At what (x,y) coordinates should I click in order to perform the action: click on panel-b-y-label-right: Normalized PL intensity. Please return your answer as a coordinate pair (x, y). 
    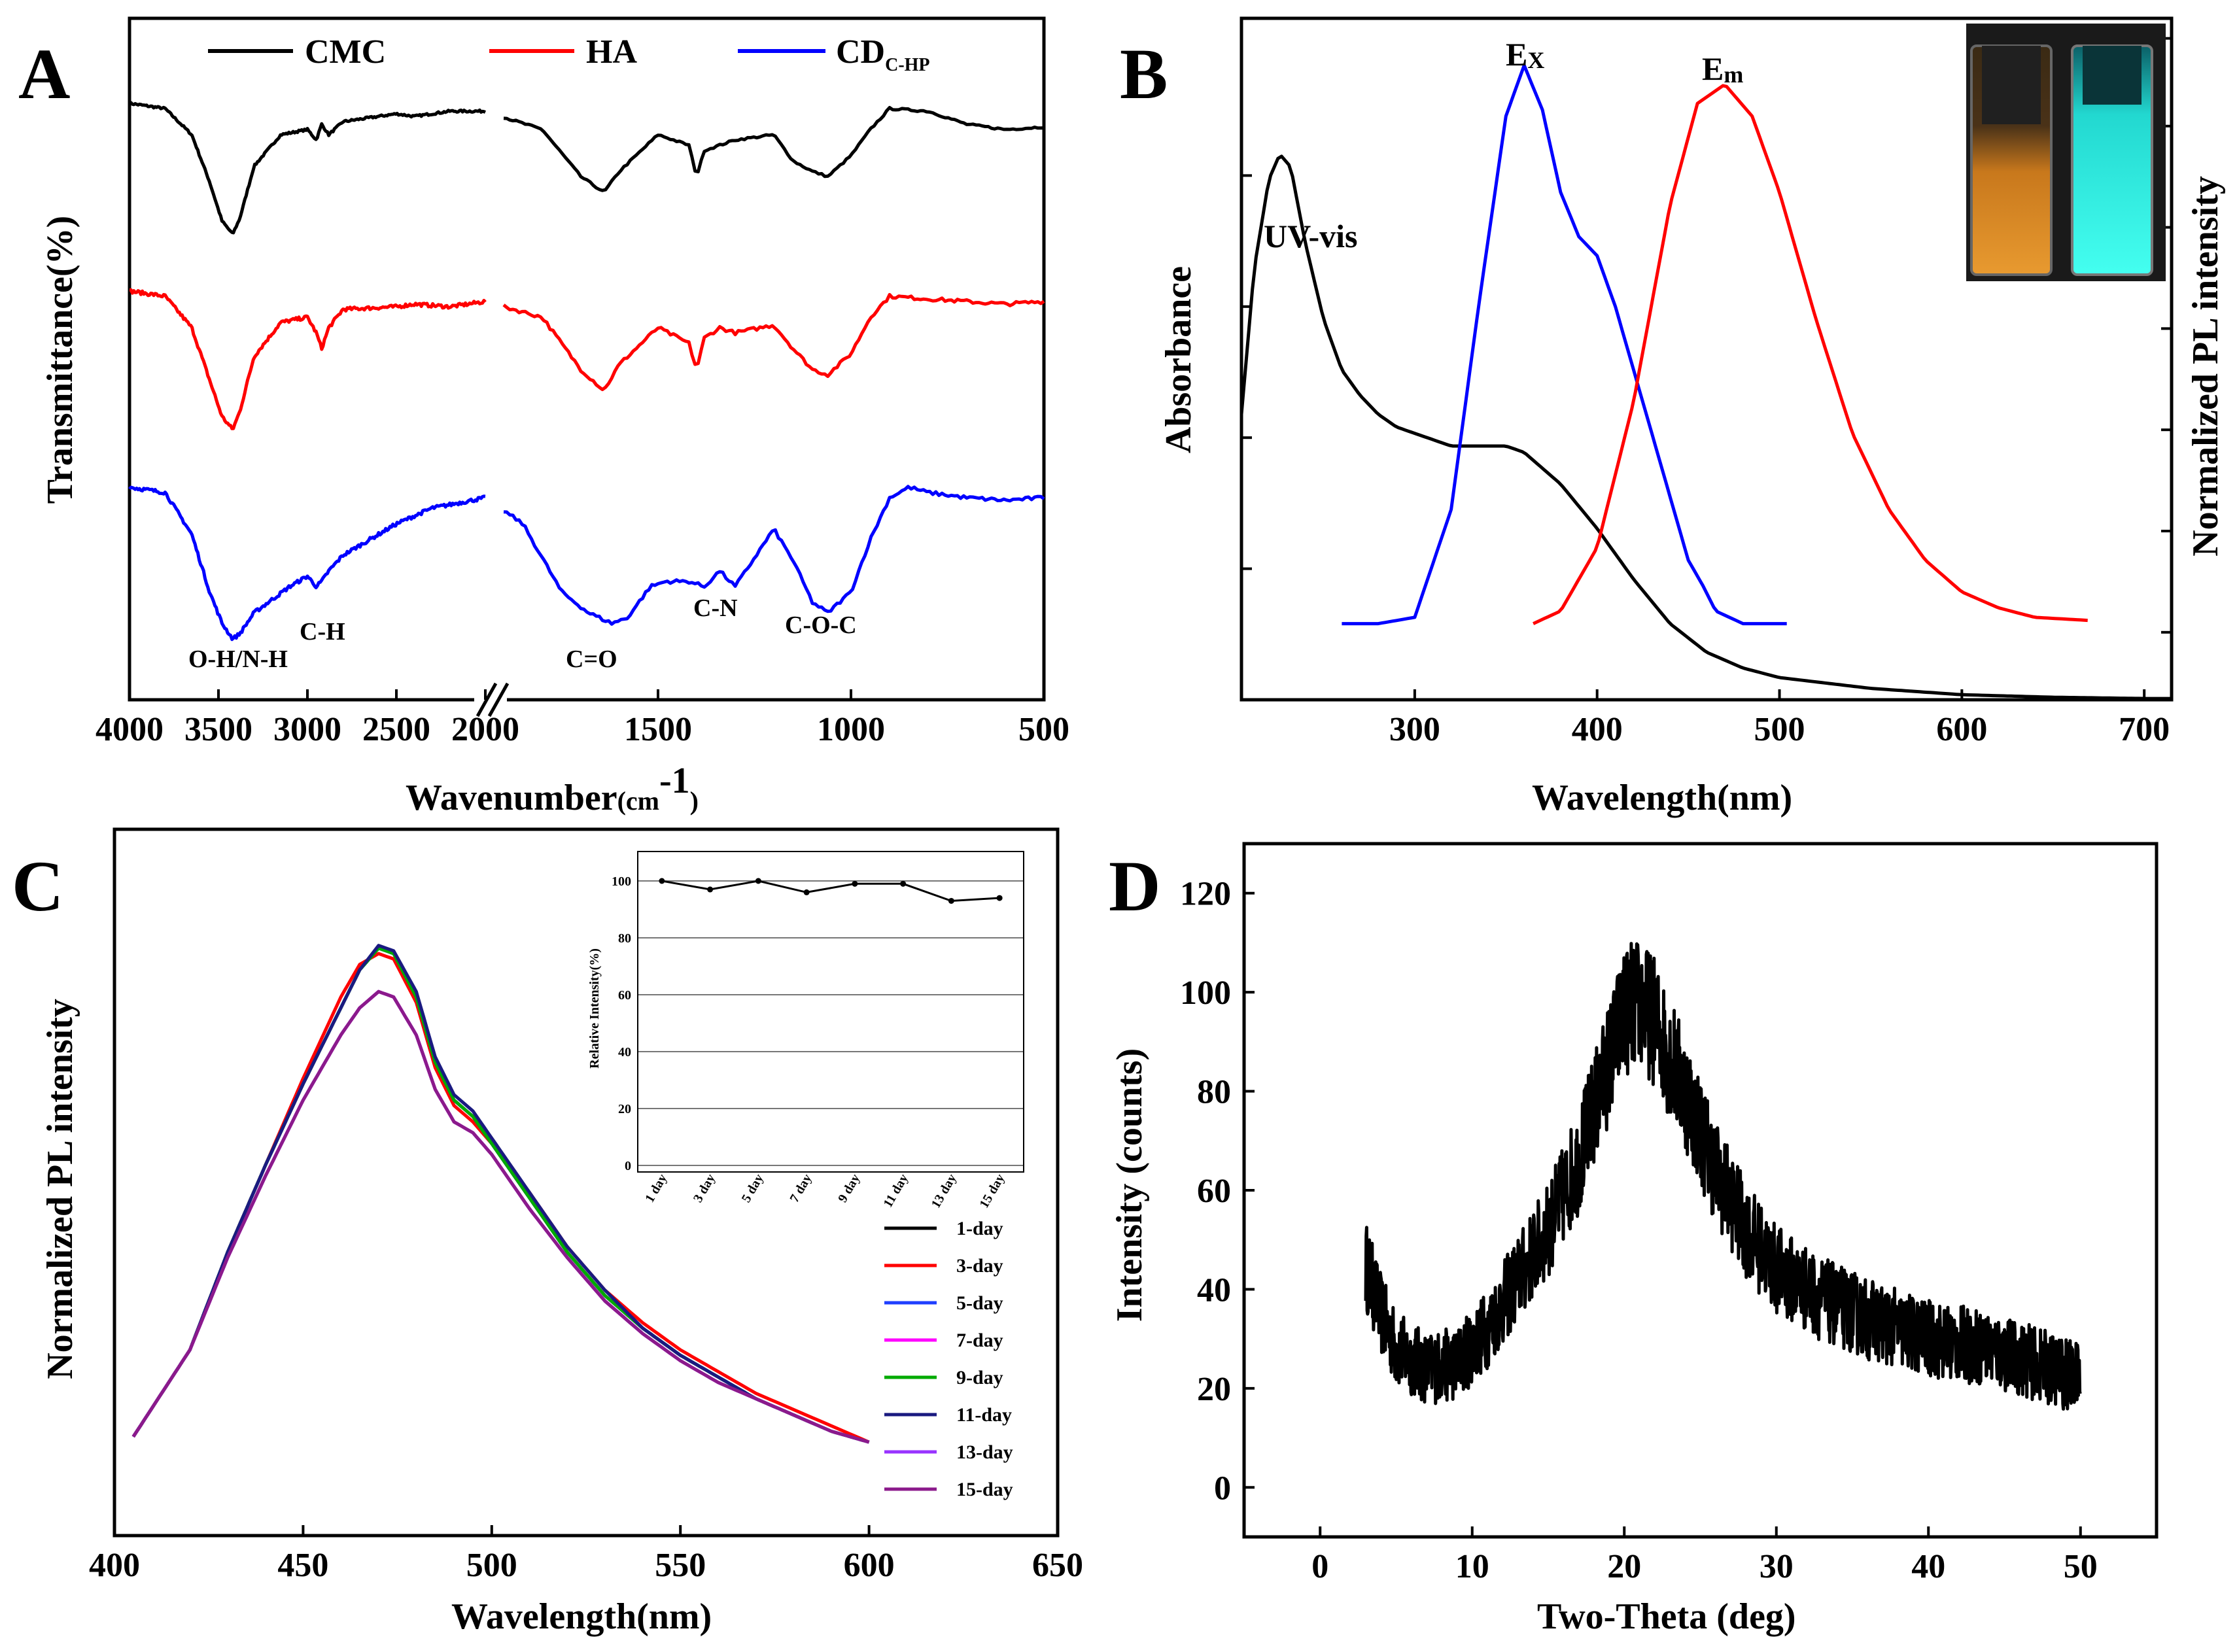
    Looking at the image, I should click on (2205, 366).